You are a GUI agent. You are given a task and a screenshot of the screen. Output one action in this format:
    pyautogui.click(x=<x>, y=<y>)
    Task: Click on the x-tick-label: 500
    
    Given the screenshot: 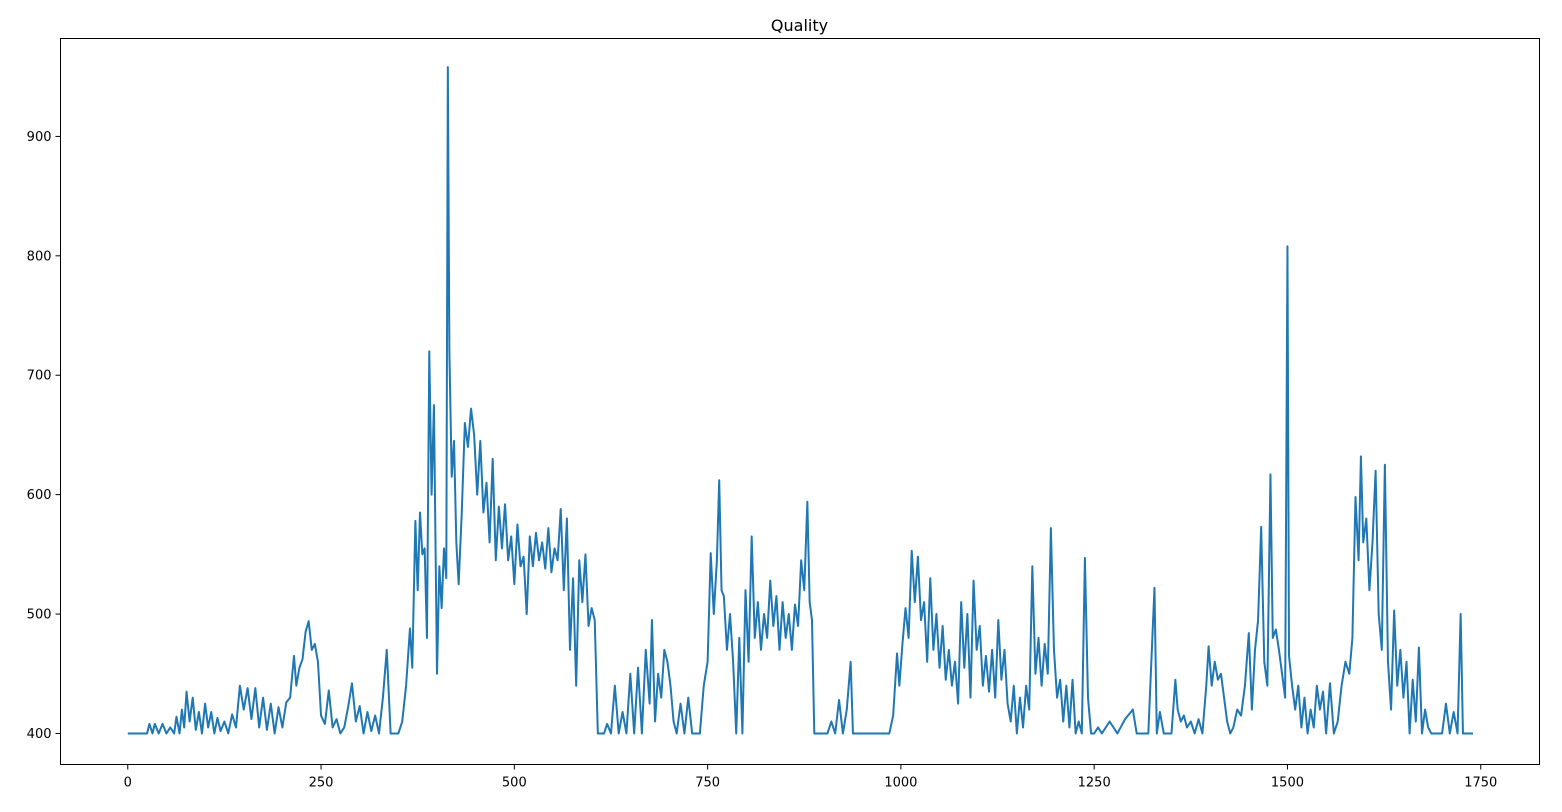 What is the action you would take?
    pyautogui.click(x=514, y=783)
    